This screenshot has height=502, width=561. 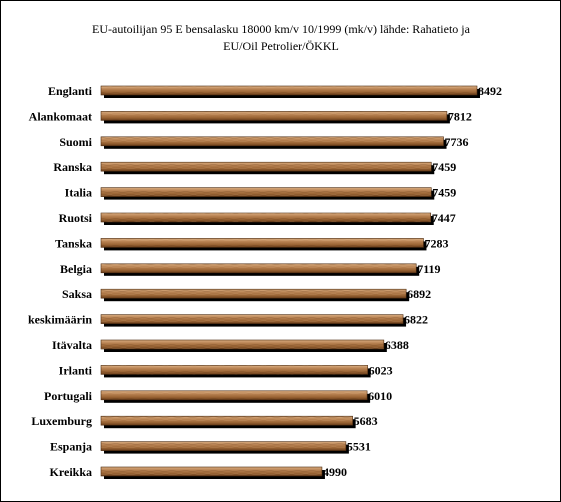 I want to click on value-label: 7447, so click(x=444, y=218).